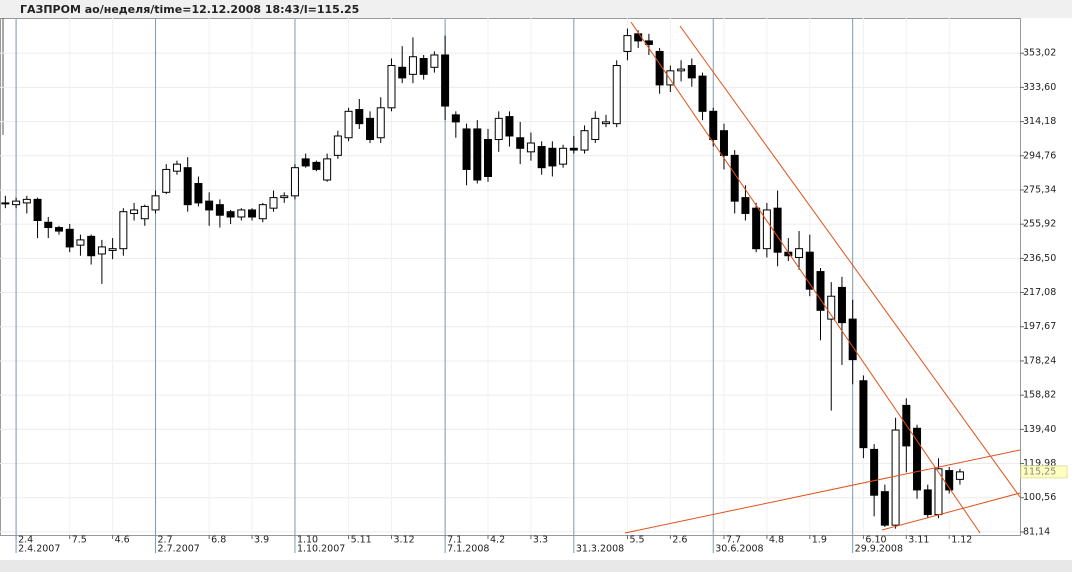 The height and width of the screenshot is (572, 1072). I want to click on x-tick-label: 4.2, so click(497, 540).